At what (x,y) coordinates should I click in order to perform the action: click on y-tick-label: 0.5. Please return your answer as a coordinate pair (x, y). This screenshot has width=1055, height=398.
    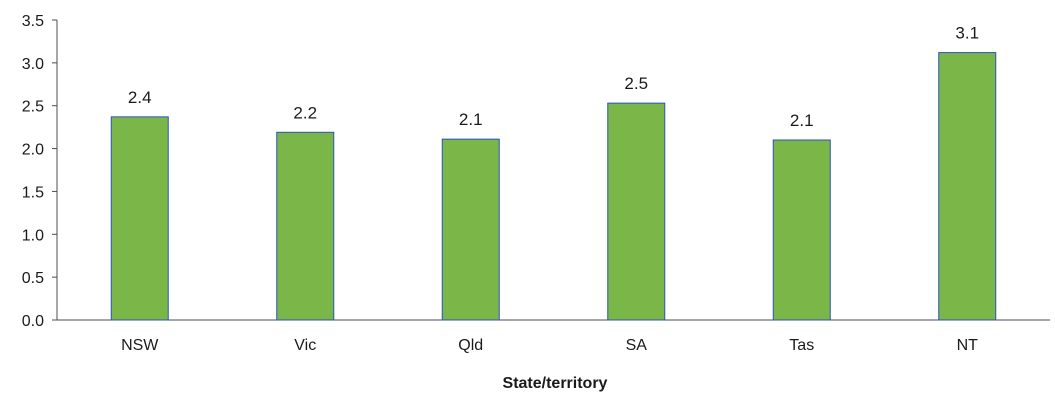
    Looking at the image, I should click on (33, 278).